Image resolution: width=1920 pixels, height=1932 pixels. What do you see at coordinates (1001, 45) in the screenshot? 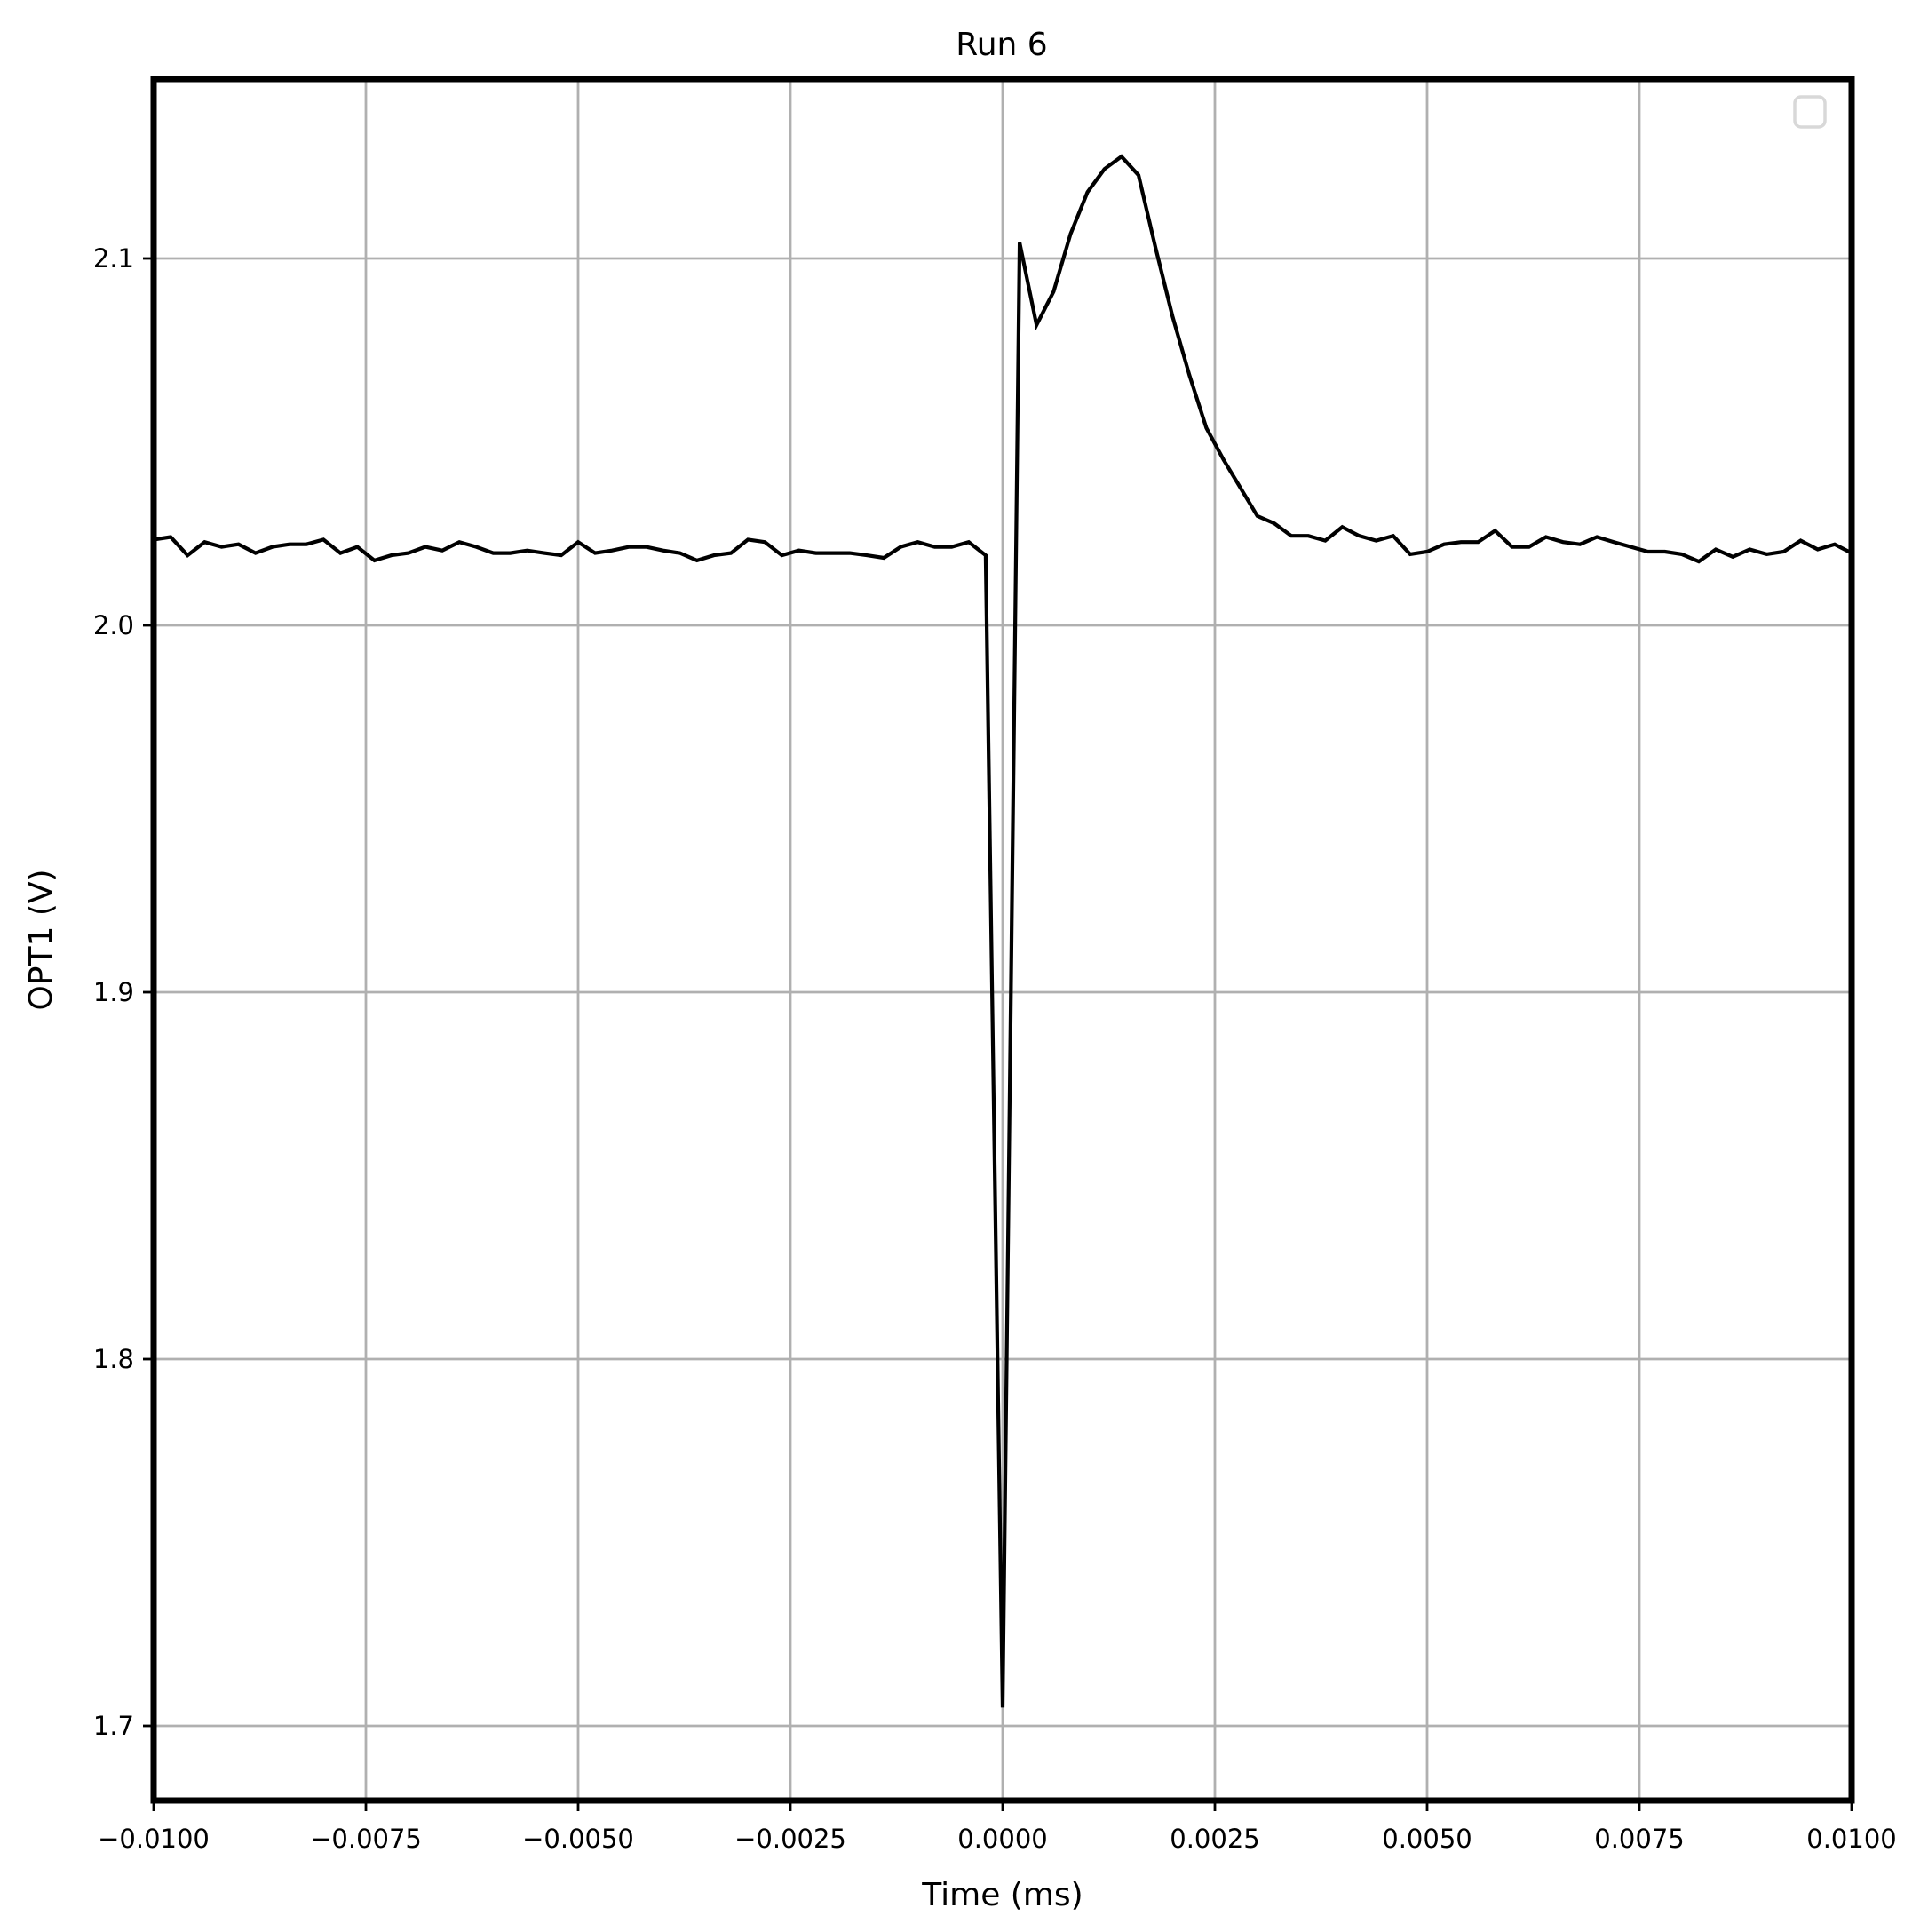
I see `chart-title: Run 6` at bounding box center [1001, 45].